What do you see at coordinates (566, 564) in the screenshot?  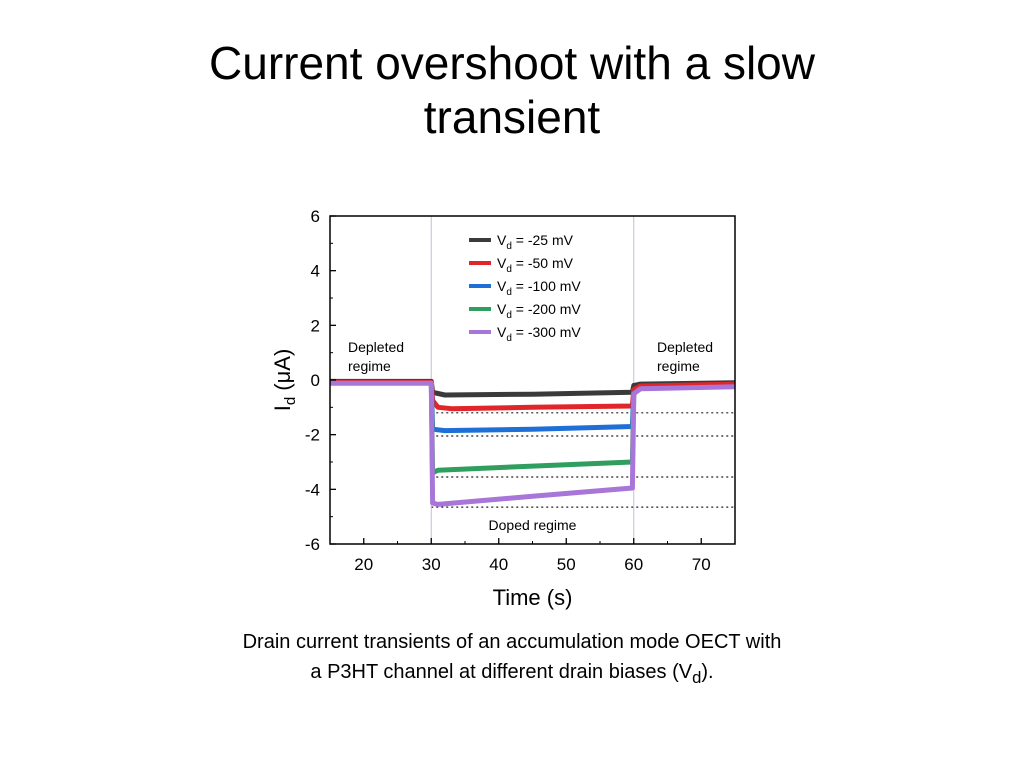 I see `x-tick-label: 50` at bounding box center [566, 564].